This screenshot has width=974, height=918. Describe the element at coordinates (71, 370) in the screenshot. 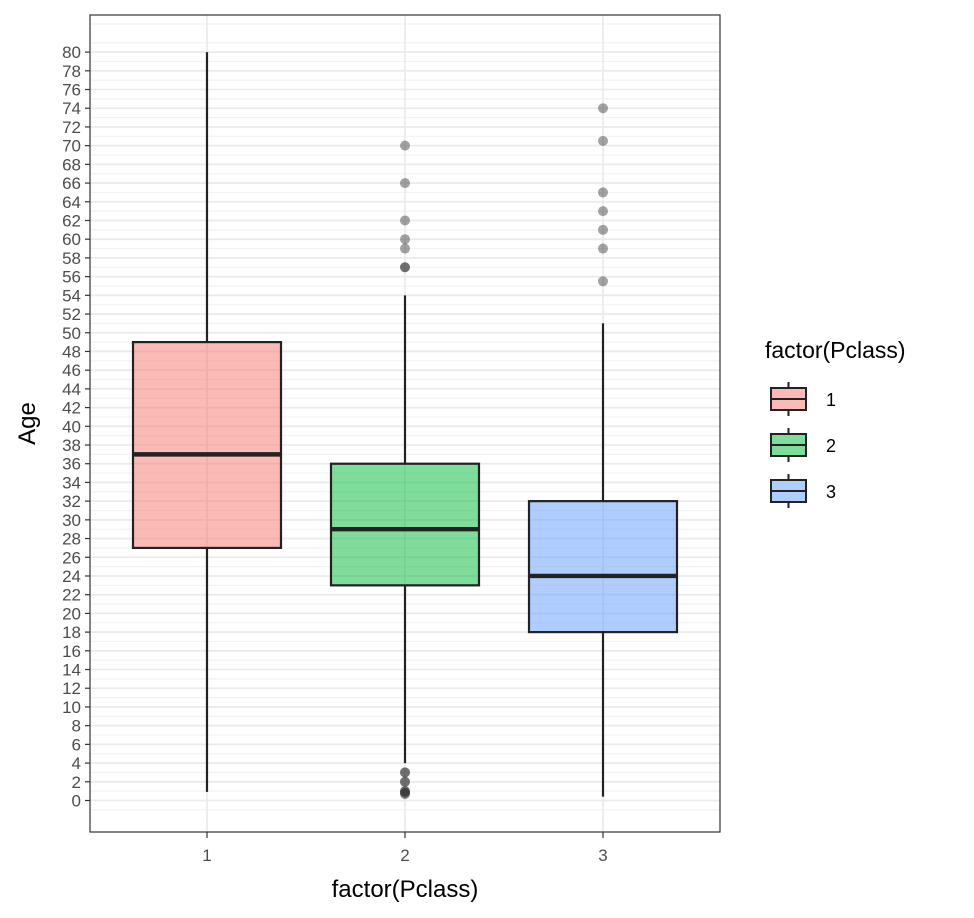

I see `y-tick-label: 46` at that location.